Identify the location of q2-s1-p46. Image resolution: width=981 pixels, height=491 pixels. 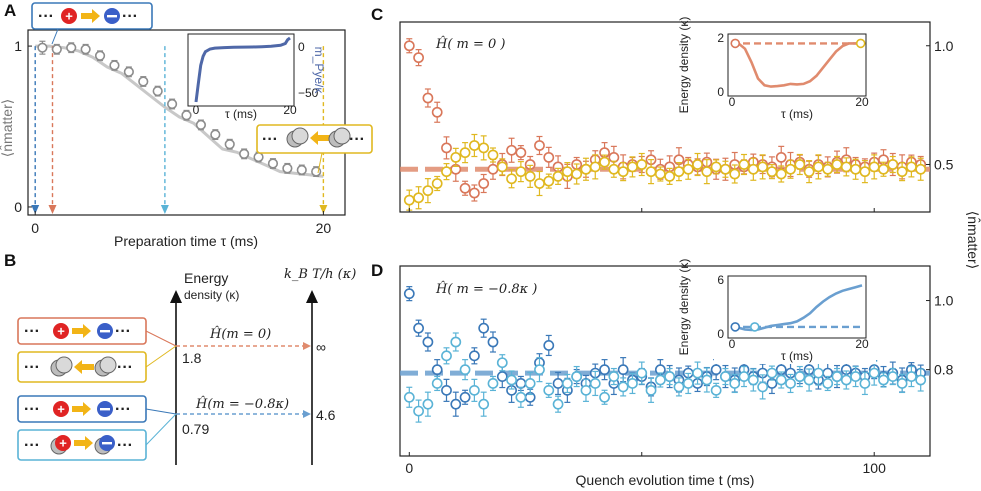
(837, 164).